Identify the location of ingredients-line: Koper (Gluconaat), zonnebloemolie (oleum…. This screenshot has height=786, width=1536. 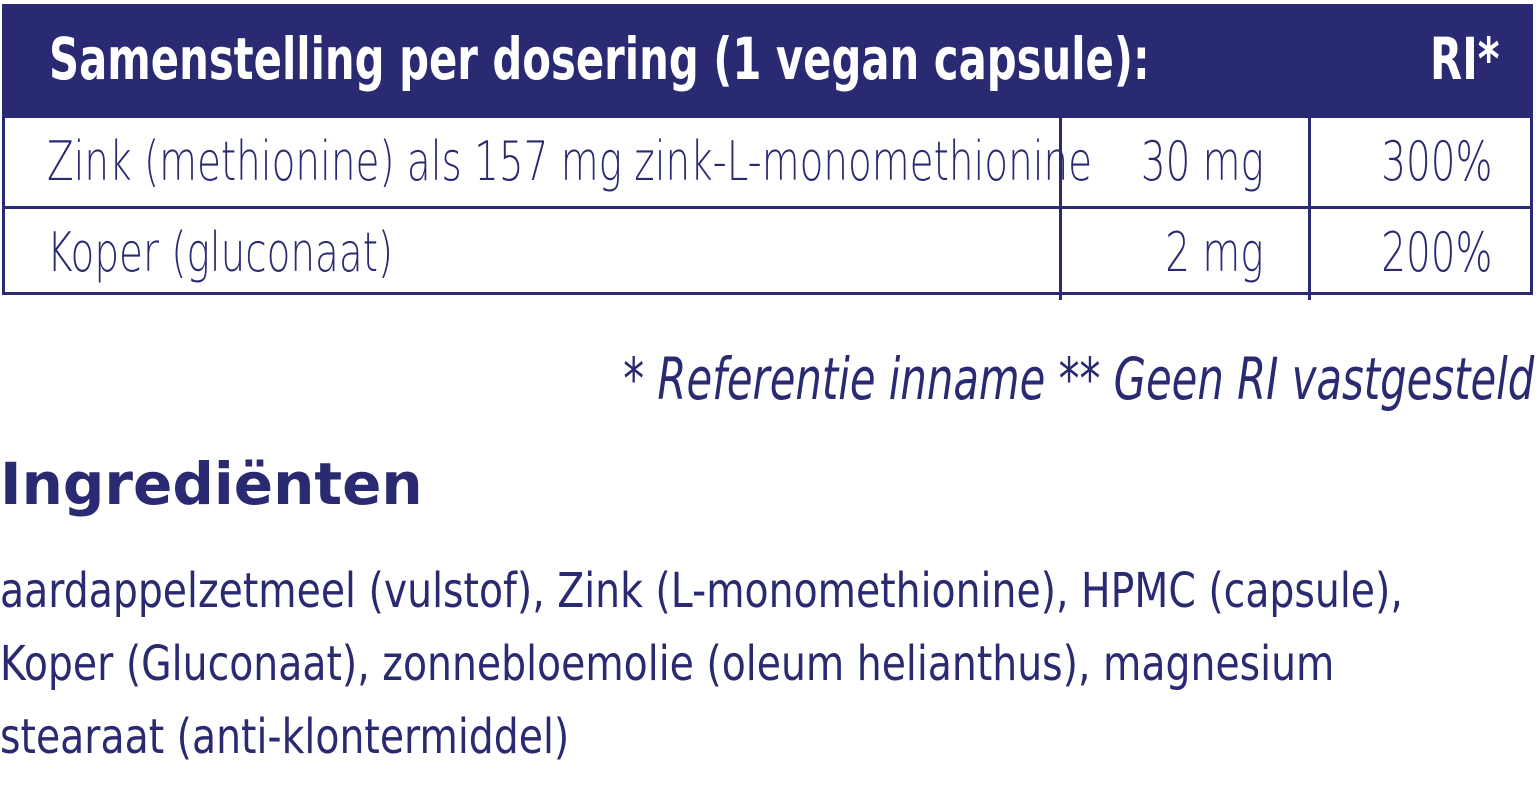
(667, 664).